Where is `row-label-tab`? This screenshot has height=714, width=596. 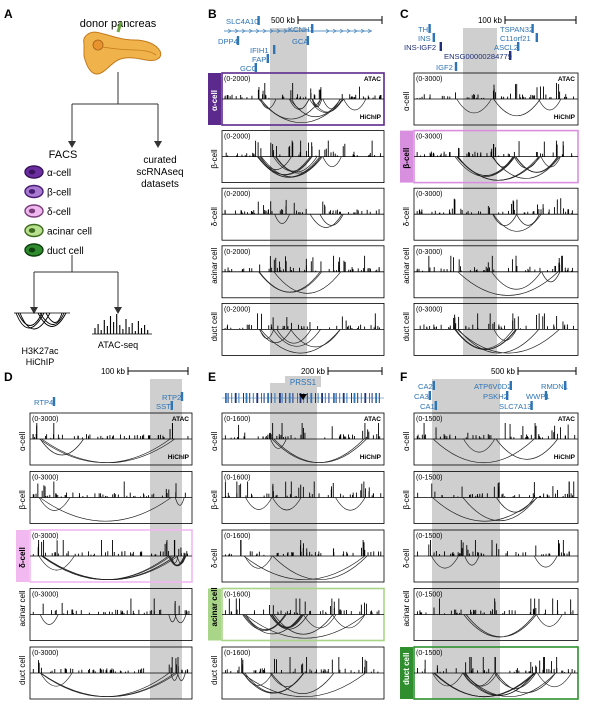 row-label-tab is located at coordinates (406, 673).